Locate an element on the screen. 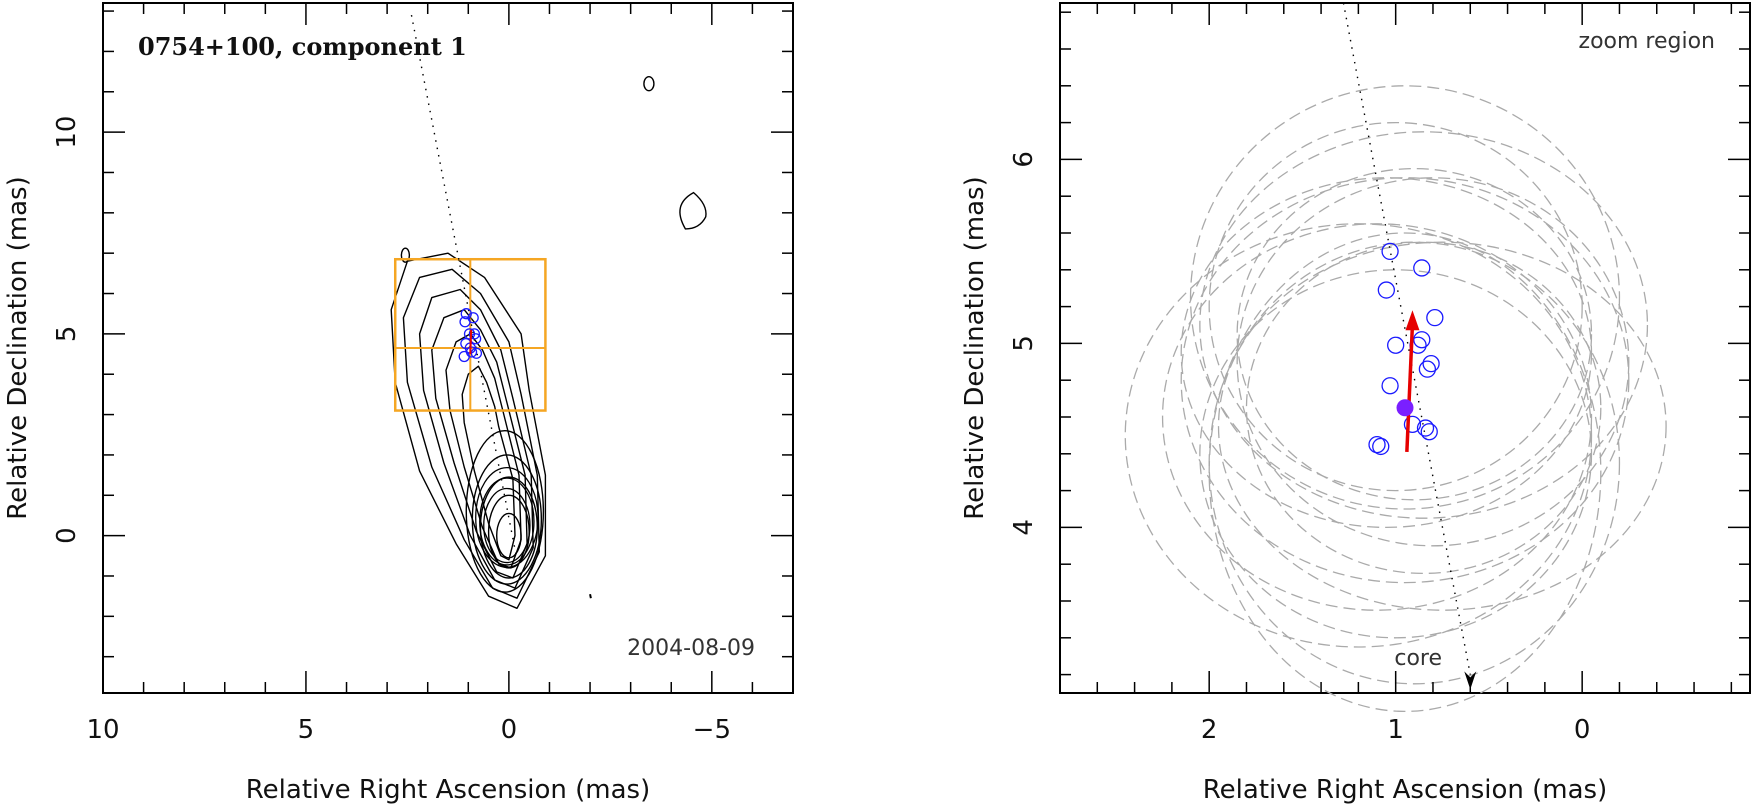  left-title: 0754+100, component 1 is located at coordinates (302, 46).